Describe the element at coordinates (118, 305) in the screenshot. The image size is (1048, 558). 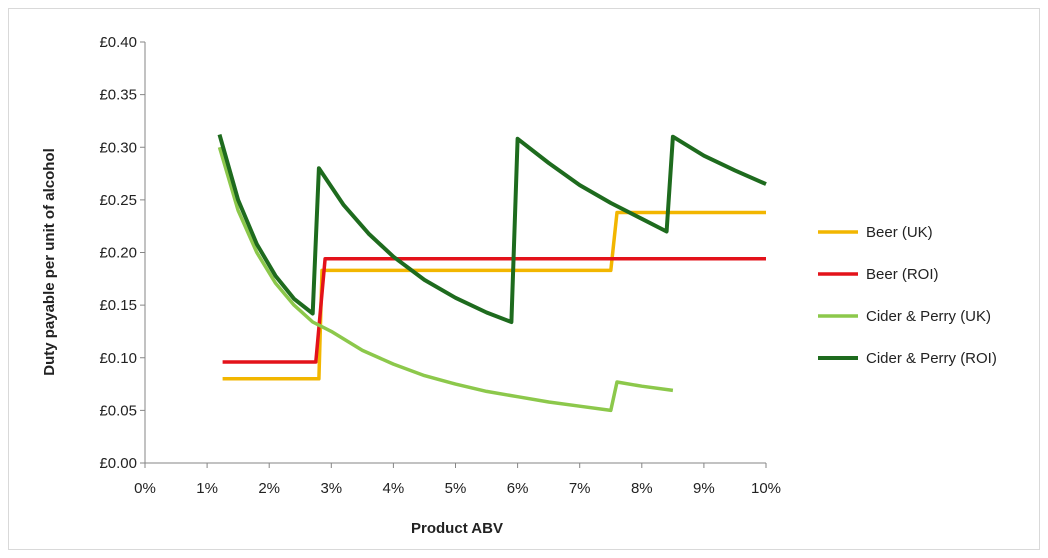
I see `y-tick-label: £0.15` at that location.